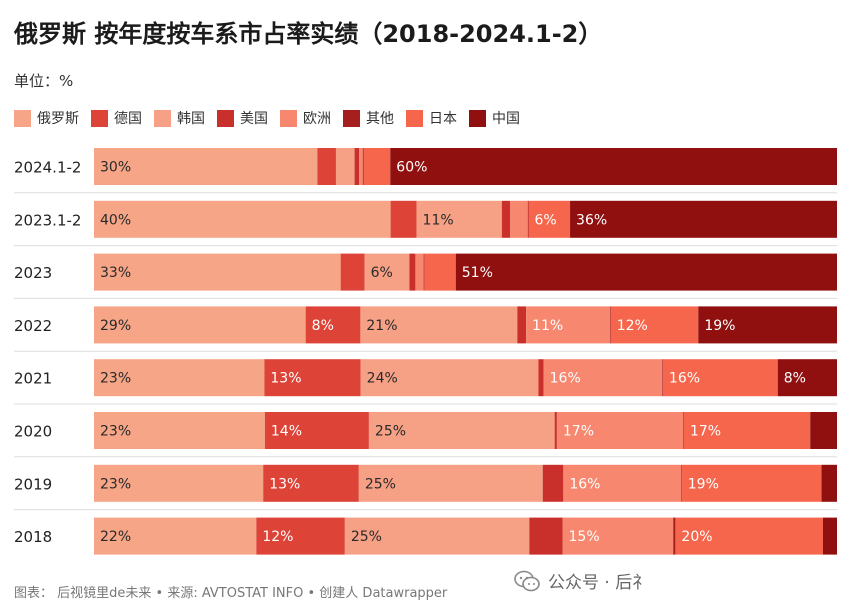  What do you see at coordinates (128, 119) in the screenshot?
I see `legend-label: 德国` at bounding box center [128, 119].